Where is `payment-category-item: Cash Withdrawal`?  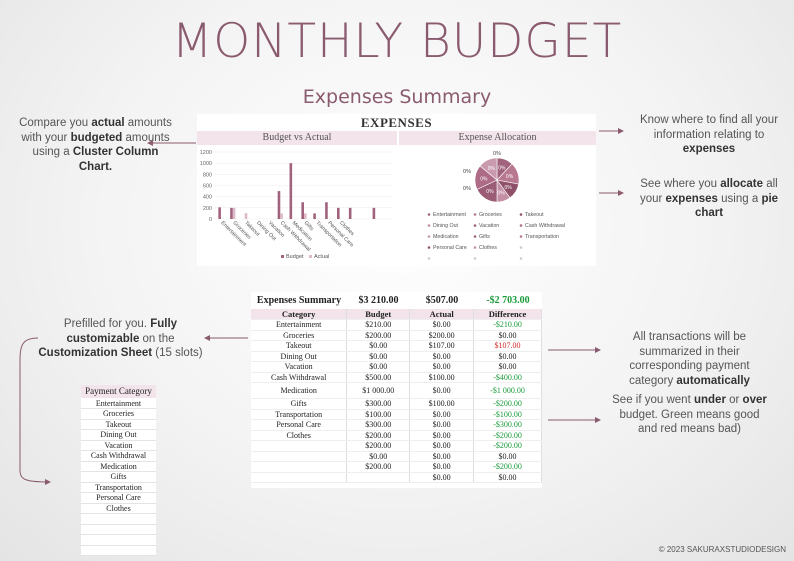 payment-category-item: Cash Withdrawal is located at coordinates (118, 456).